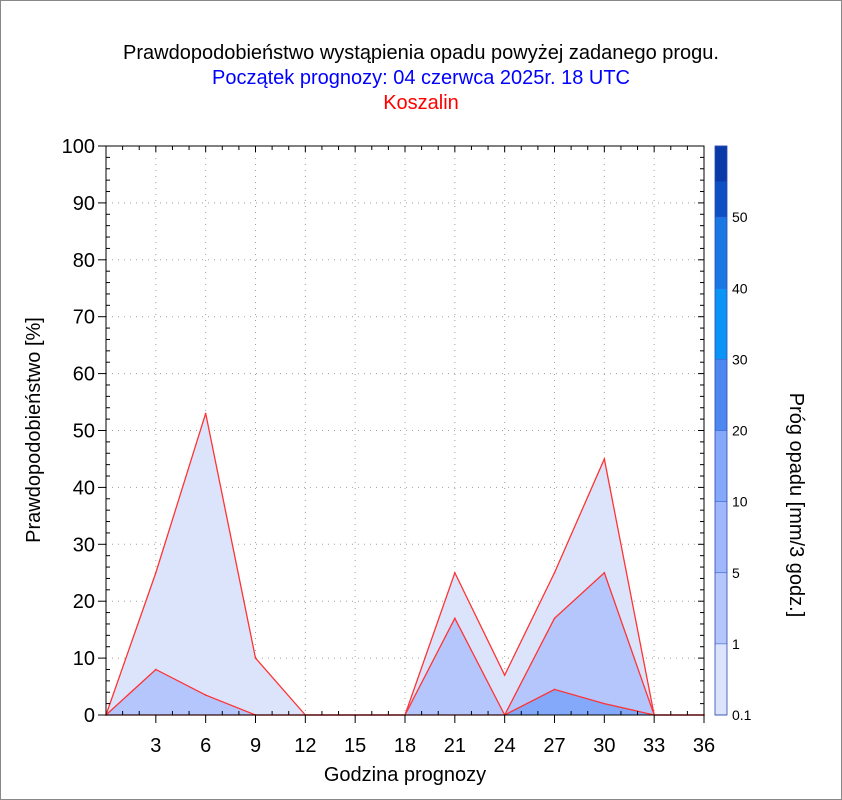  I want to click on colorbar-tick-label: 20, so click(740, 431).